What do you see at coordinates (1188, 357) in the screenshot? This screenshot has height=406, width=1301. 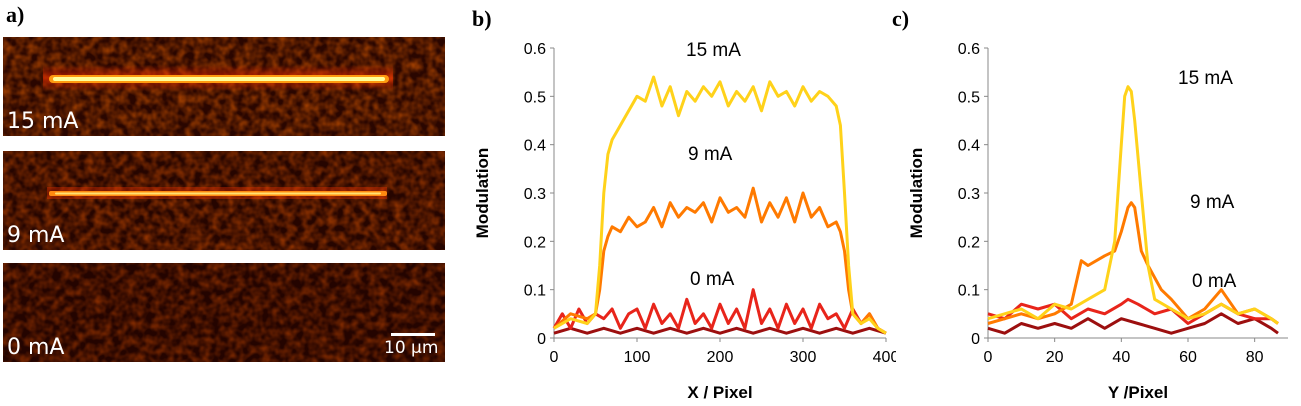 I see `x-tick-label: 60` at bounding box center [1188, 357].